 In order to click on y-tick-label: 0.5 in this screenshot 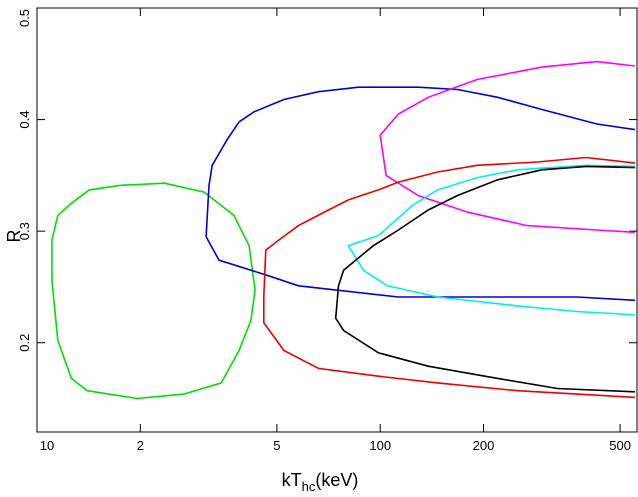, I will do `click(24, 18)`.